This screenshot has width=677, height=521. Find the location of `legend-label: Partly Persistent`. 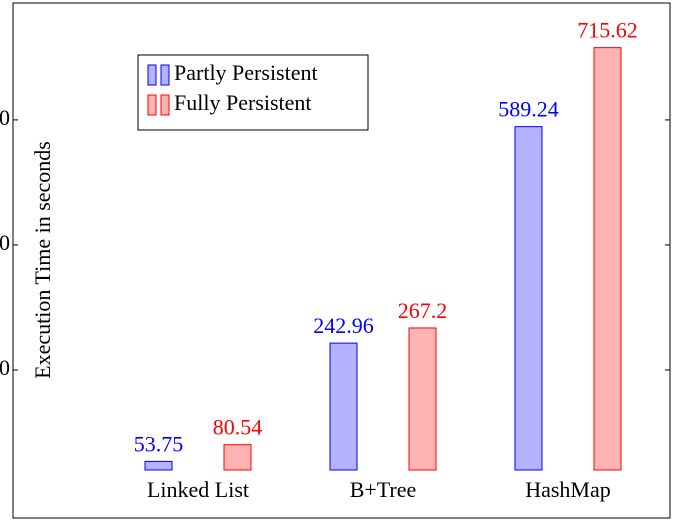

legend-label: Partly Persistent is located at coordinates (246, 72).